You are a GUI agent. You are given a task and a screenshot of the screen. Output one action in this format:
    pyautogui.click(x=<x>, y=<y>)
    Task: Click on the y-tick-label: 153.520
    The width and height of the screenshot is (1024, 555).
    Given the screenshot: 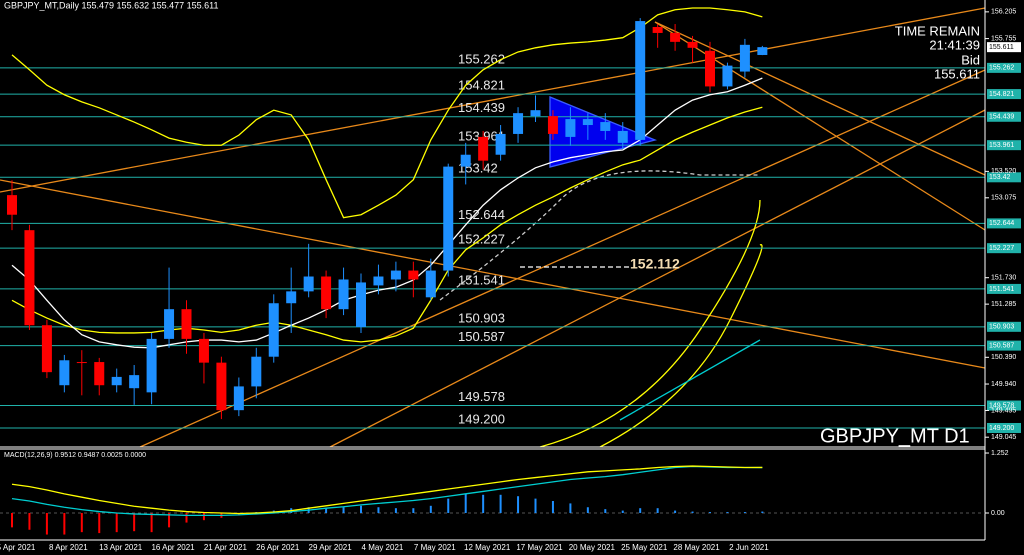 What is the action you would take?
    pyautogui.click(x=1003, y=171)
    